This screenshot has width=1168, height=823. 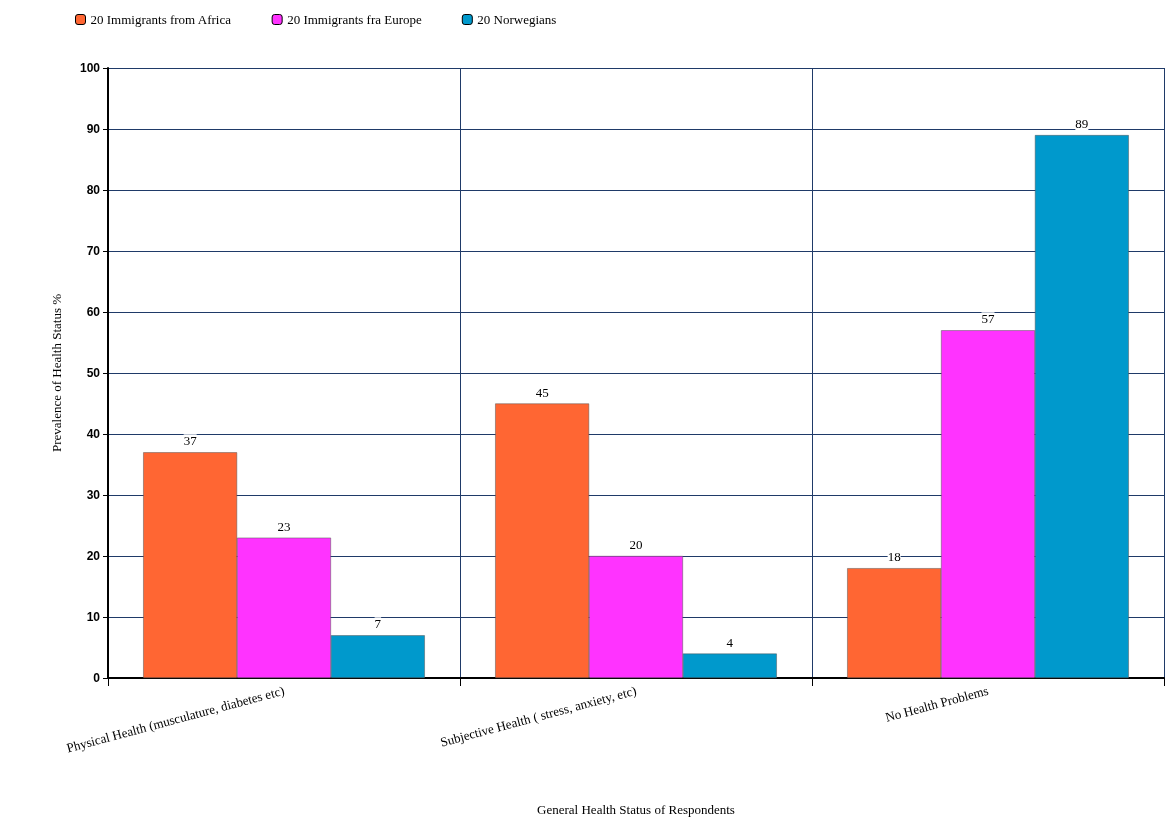 What do you see at coordinates (97, 678) in the screenshot?
I see `y-tick-label: 0` at bounding box center [97, 678].